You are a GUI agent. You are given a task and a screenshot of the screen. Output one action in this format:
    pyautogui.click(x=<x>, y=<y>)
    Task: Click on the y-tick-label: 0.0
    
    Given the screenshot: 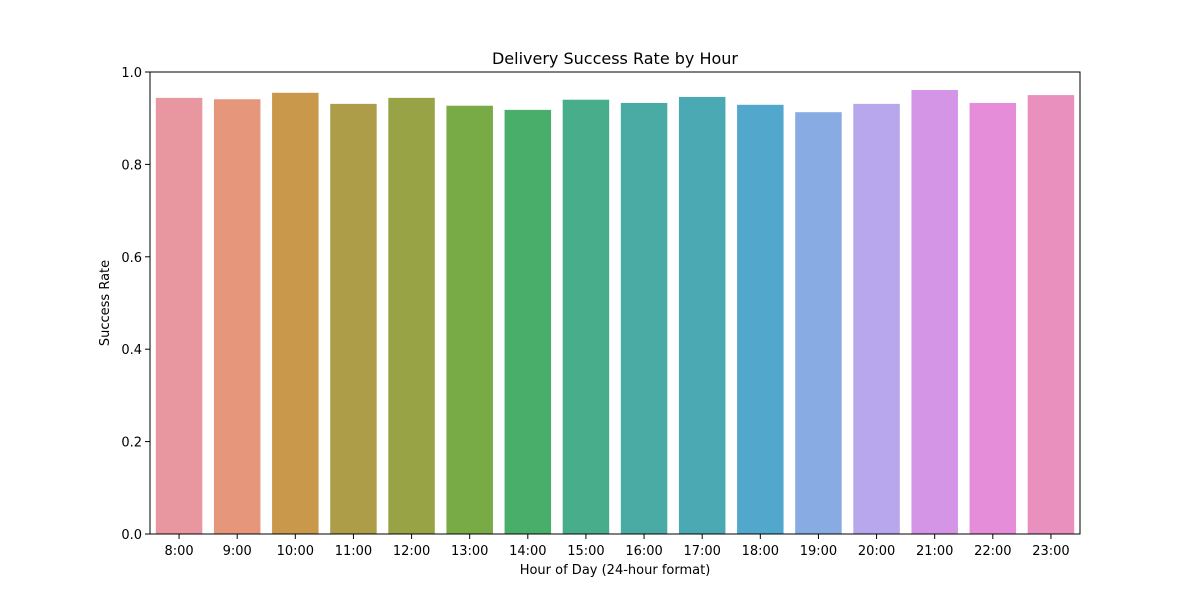 What is the action you would take?
    pyautogui.click(x=131, y=535)
    